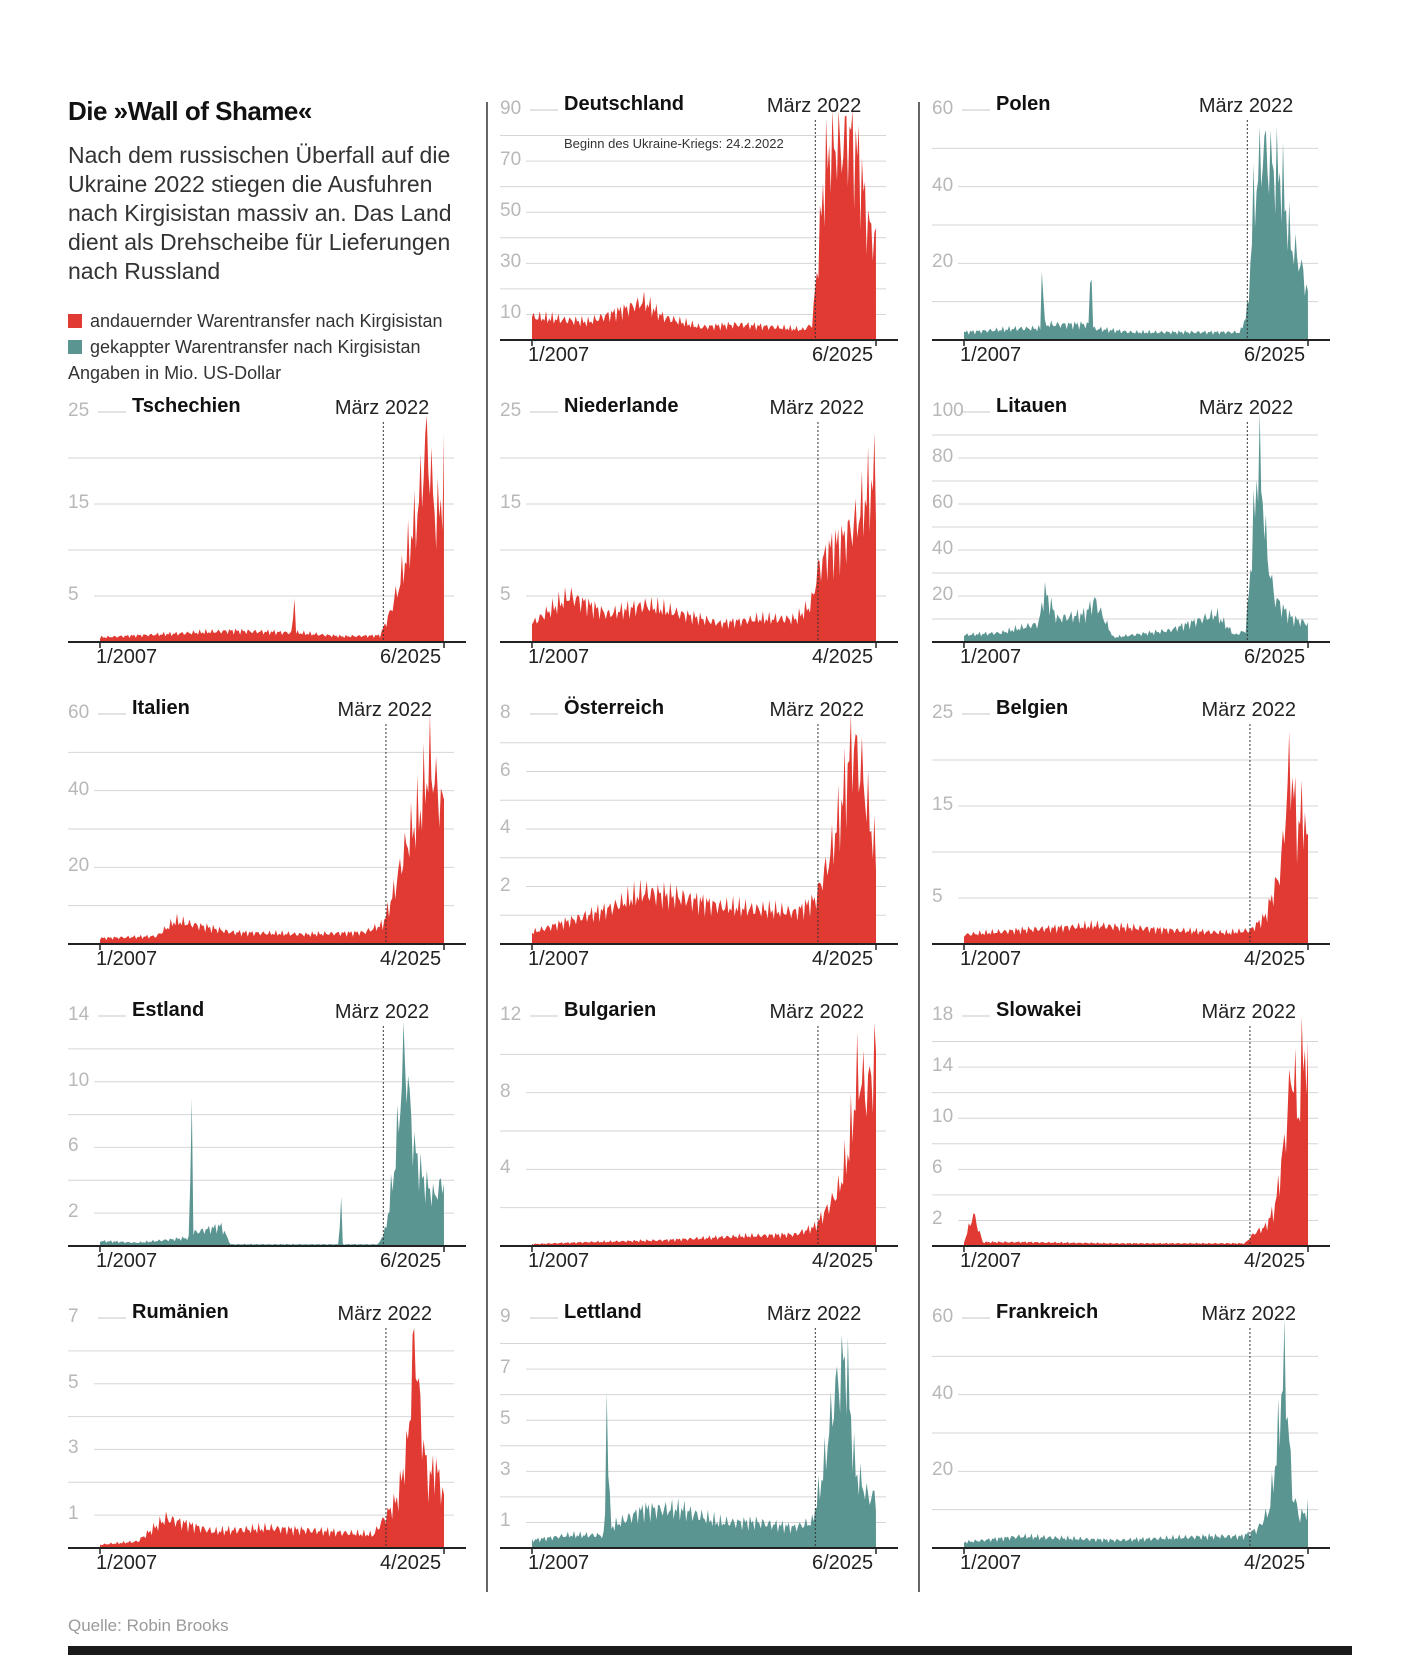  I want to click on chart-title: Lettland, so click(603, 1312).